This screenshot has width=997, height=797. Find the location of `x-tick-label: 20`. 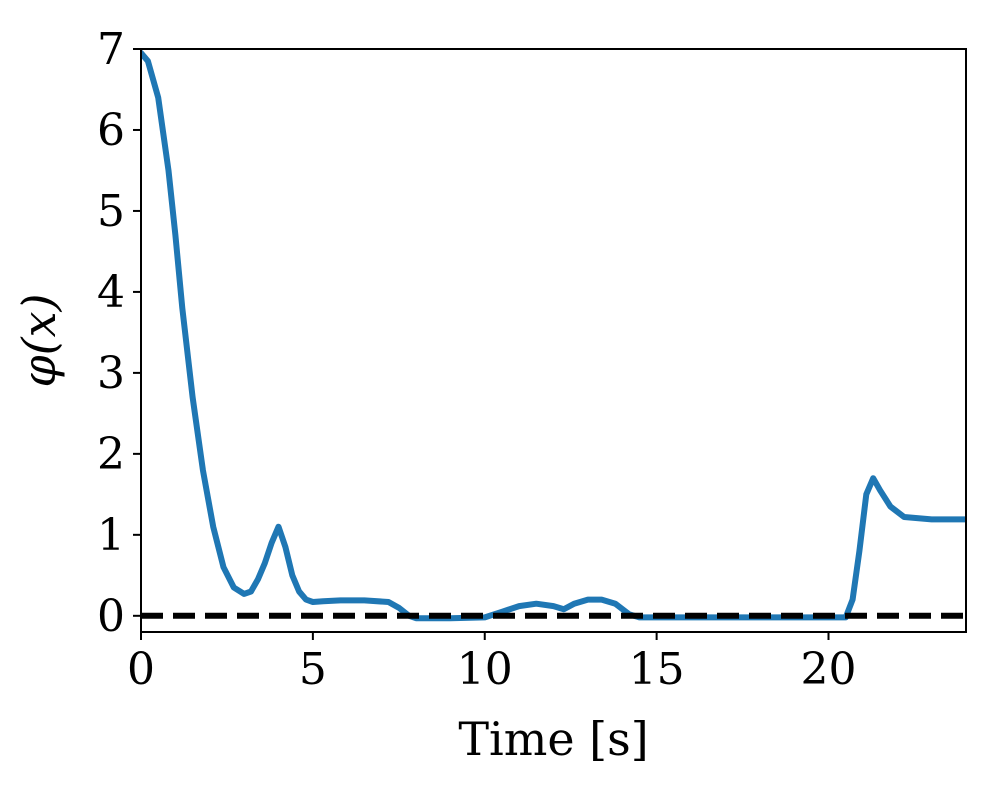

x-tick-label: 20 is located at coordinates (829, 669).